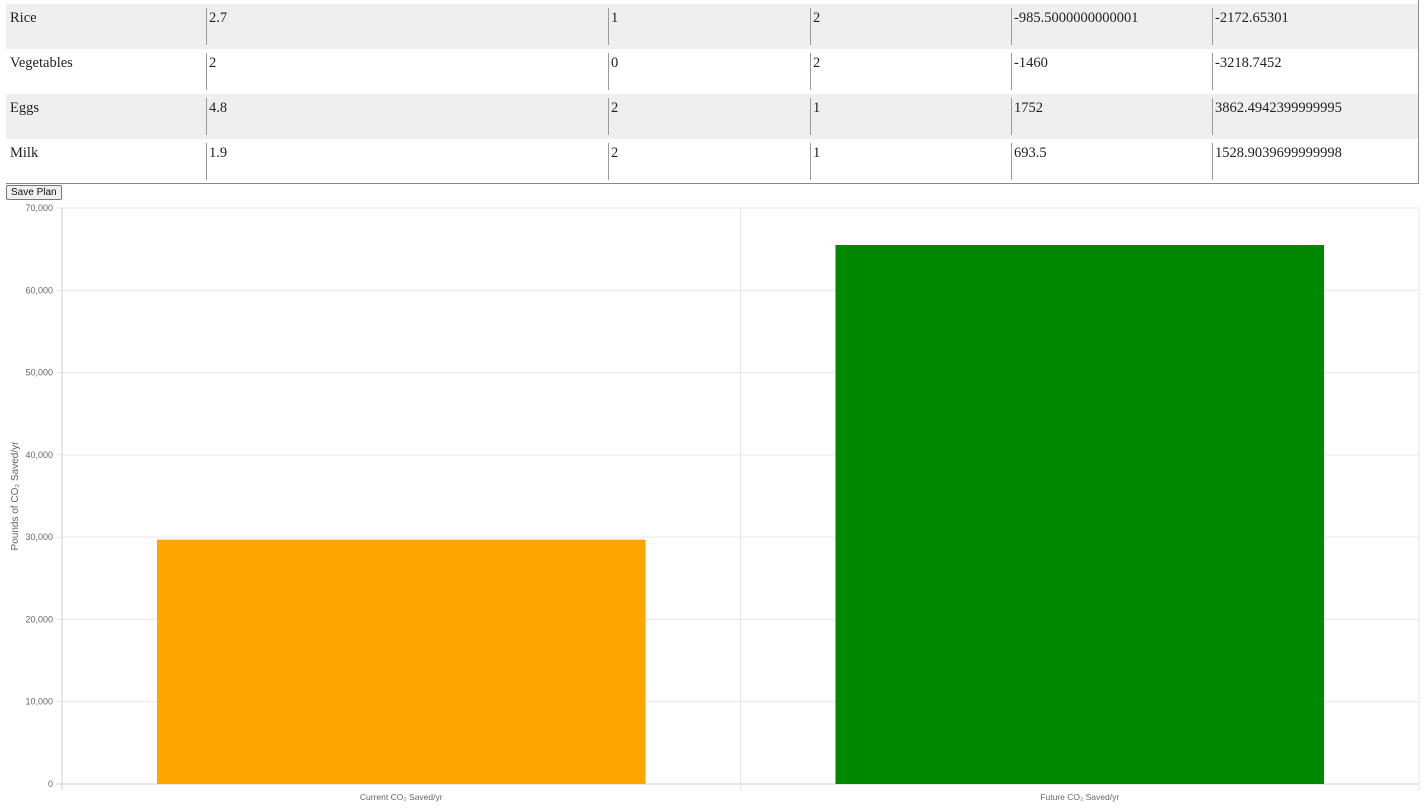 The width and height of the screenshot is (1427, 811). What do you see at coordinates (50, 784) in the screenshot?
I see `y-tick-label: 0` at bounding box center [50, 784].